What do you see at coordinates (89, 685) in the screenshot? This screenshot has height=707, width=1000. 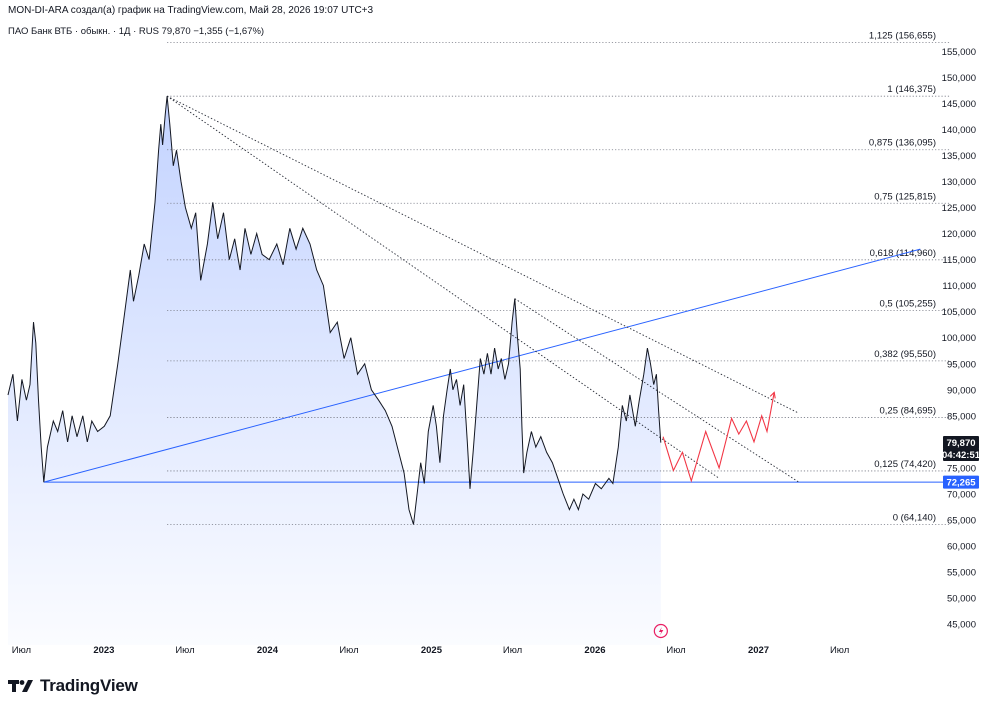 I see `brand-name: TradingView` at bounding box center [89, 685].